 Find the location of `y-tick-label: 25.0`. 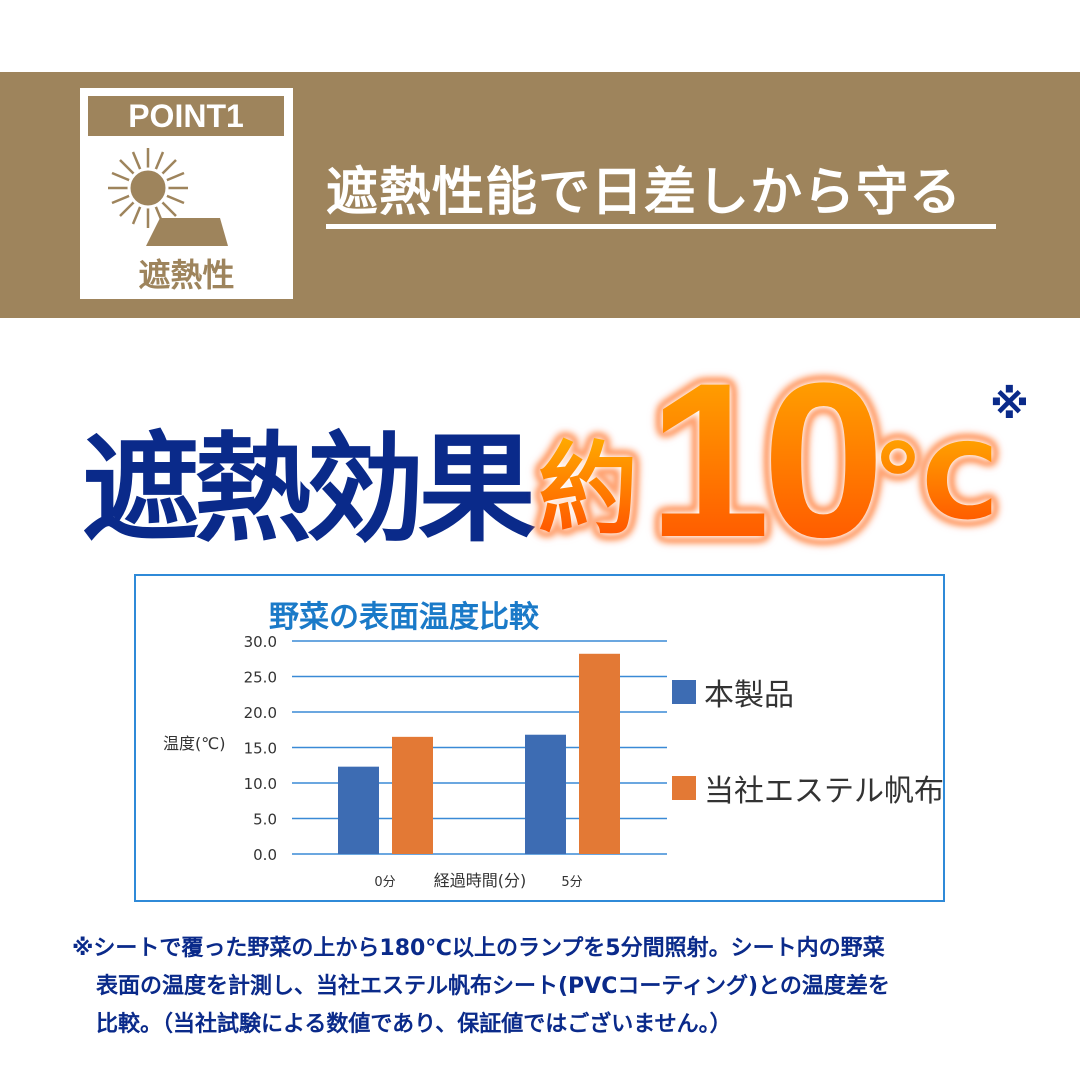

y-tick-label: 25.0 is located at coordinates (260, 678).